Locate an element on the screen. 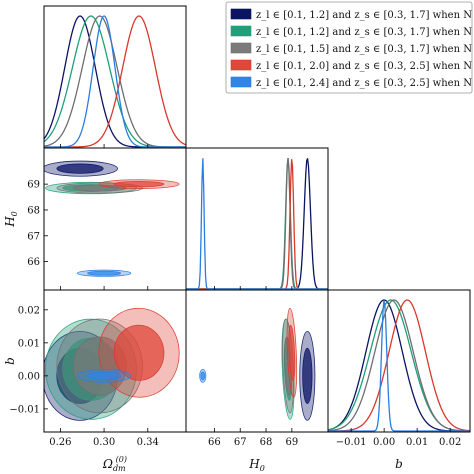  x-ticks-b: −0.01 0.00 0.01 0.02 is located at coordinates (398, 438).